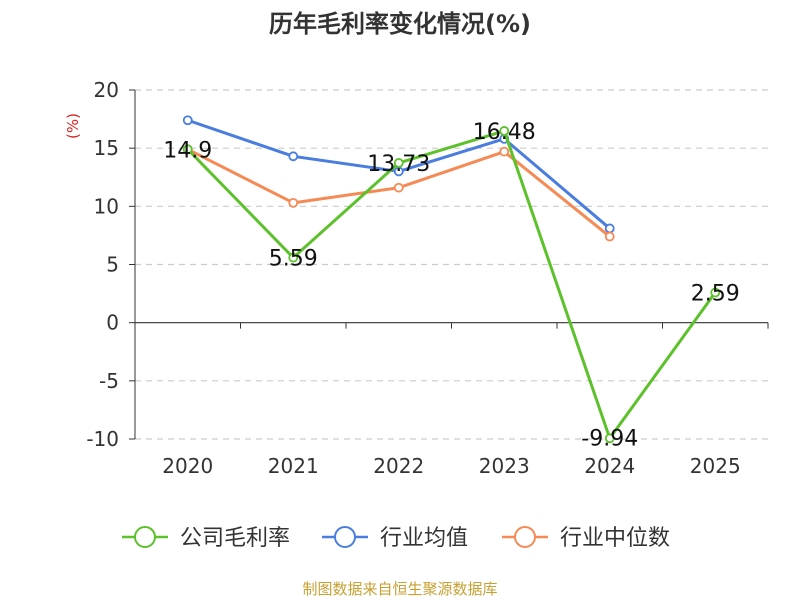 This screenshot has width=800, height=600. What do you see at coordinates (715, 466) in the screenshot?
I see `x-tick-label: 2025` at bounding box center [715, 466].